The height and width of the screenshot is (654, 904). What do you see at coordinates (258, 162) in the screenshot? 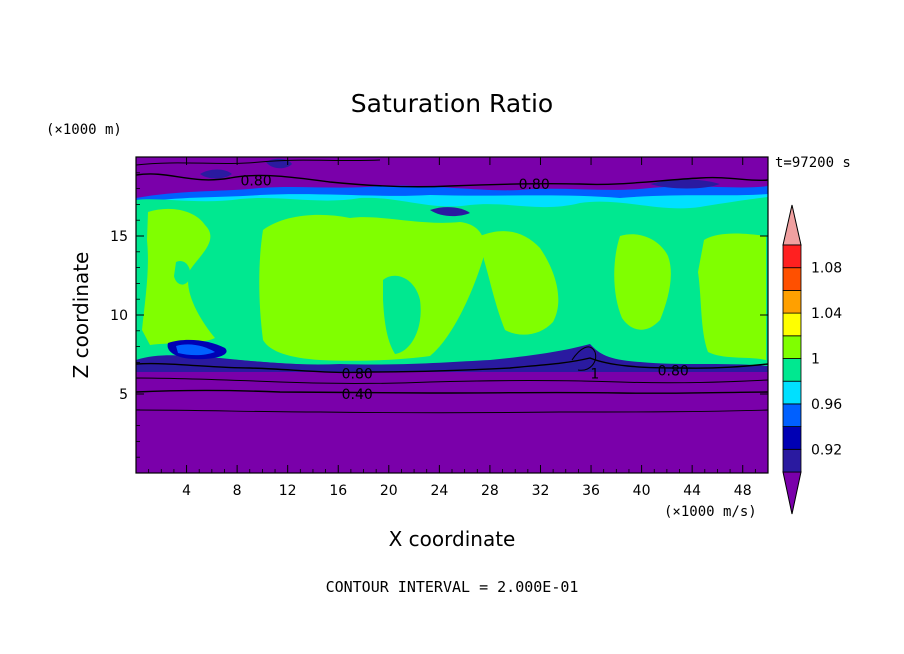
I see `contour-upper-thin` at bounding box center [258, 162].